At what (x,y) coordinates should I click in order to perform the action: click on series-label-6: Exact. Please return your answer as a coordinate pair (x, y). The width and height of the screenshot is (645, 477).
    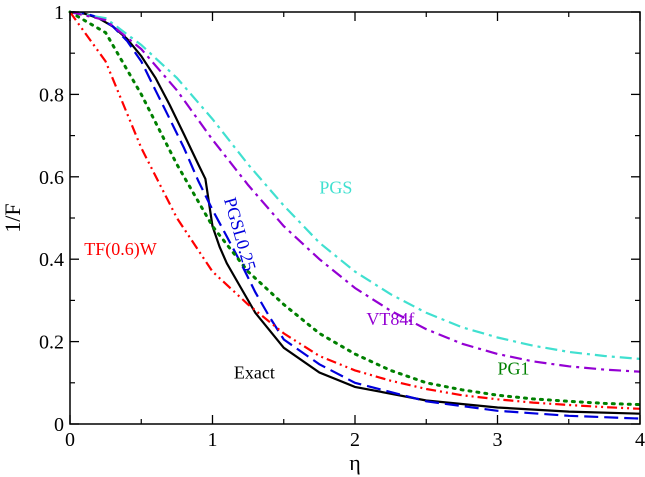
    Looking at the image, I should click on (254, 373).